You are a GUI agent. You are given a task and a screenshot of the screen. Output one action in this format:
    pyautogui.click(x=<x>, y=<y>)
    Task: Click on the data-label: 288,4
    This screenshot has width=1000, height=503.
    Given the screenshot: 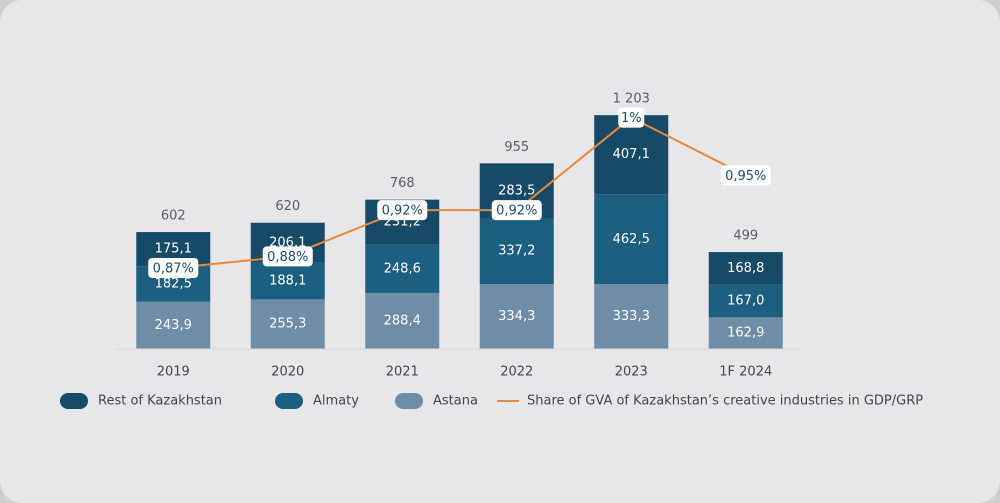 What is the action you would take?
    pyautogui.click(x=402, y=320)
    